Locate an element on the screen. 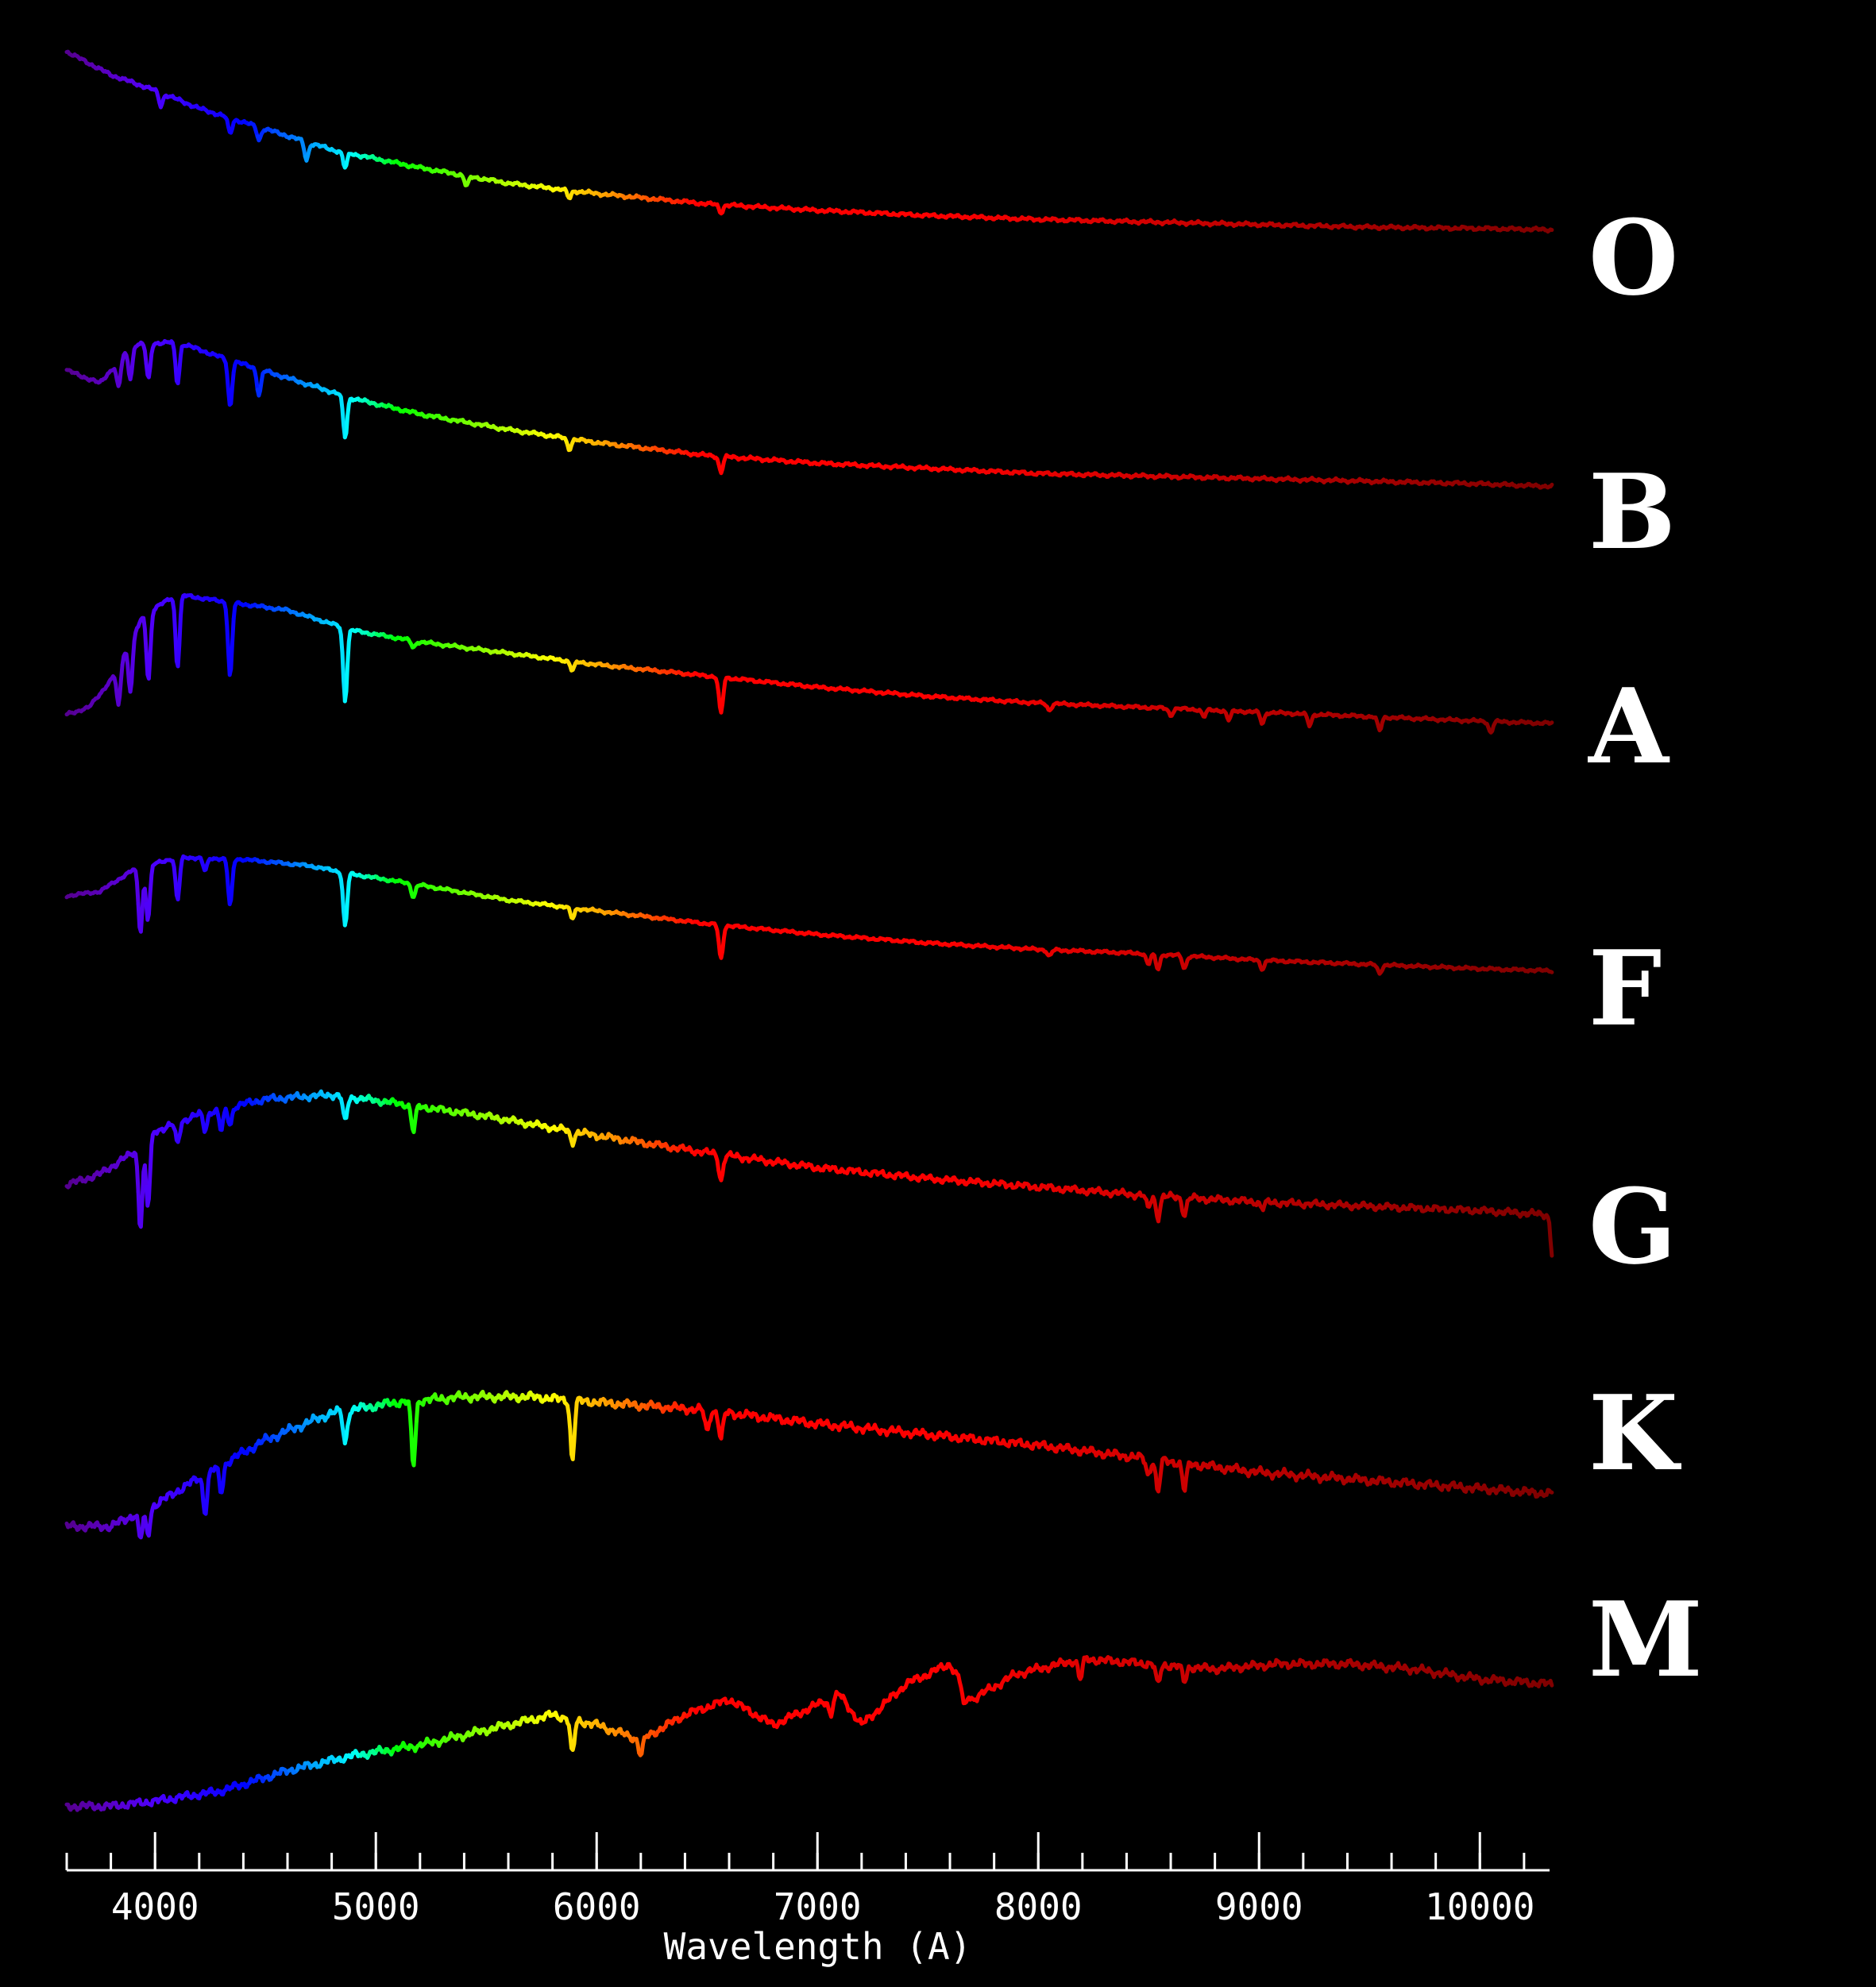 This screenshot has height=1987, width=1876. series-f is located at coordinates (809, 915).